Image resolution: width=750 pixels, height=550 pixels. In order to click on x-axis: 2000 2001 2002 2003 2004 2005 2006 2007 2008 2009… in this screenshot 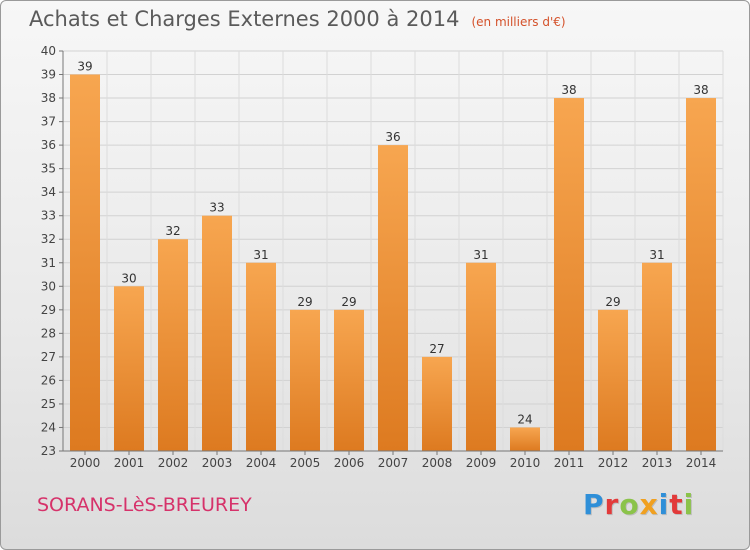, I will do `click(393, 460)`.